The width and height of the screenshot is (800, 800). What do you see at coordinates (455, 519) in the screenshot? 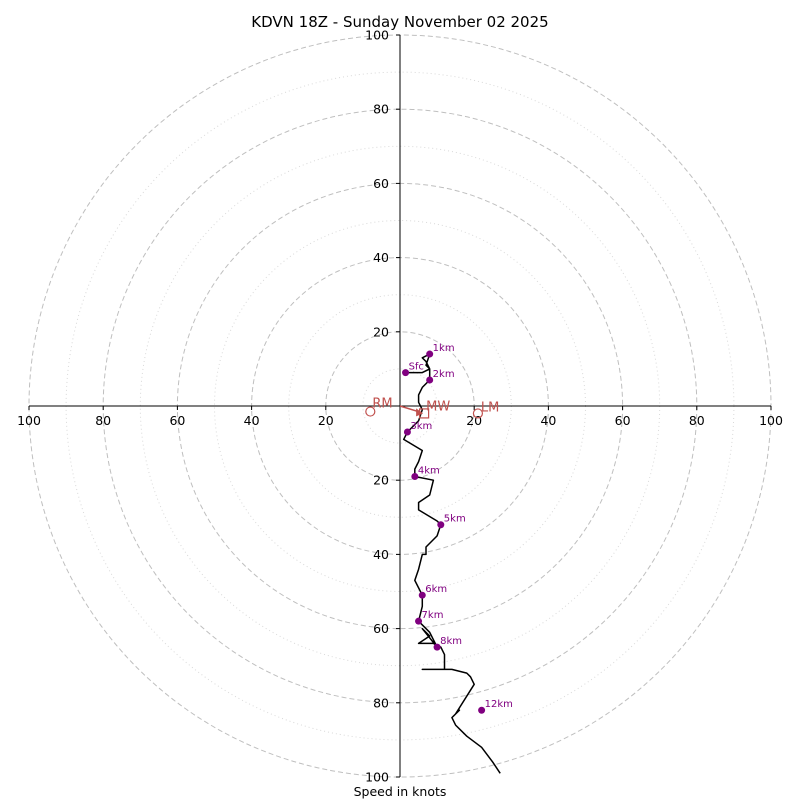
I see `height-label-5km: 5km` at bounding box center [455, 519].